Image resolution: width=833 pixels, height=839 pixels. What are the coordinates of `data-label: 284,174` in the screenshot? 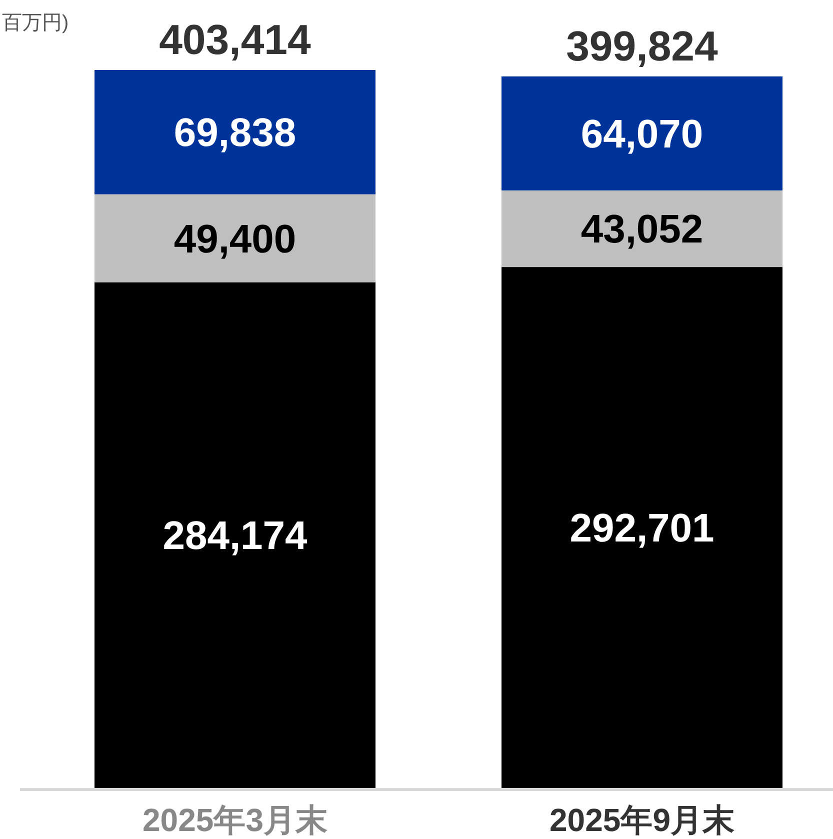 It's located at (235, 536).